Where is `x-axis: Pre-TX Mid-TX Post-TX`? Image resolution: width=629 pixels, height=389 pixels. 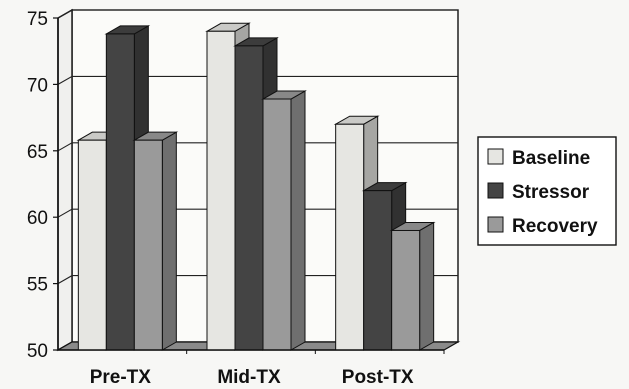 x-axis: Pre-TX Mid-TX Post-TX is located at coordinates (251, 368).